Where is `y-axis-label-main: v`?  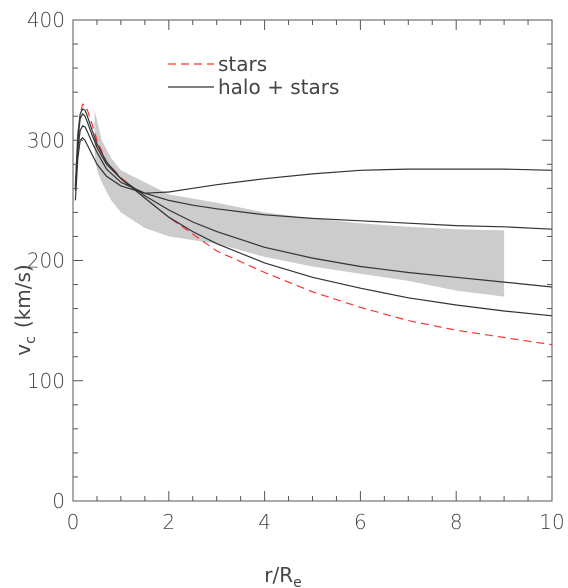 y-axis-label-main: v is located at coordinates (23, 350).